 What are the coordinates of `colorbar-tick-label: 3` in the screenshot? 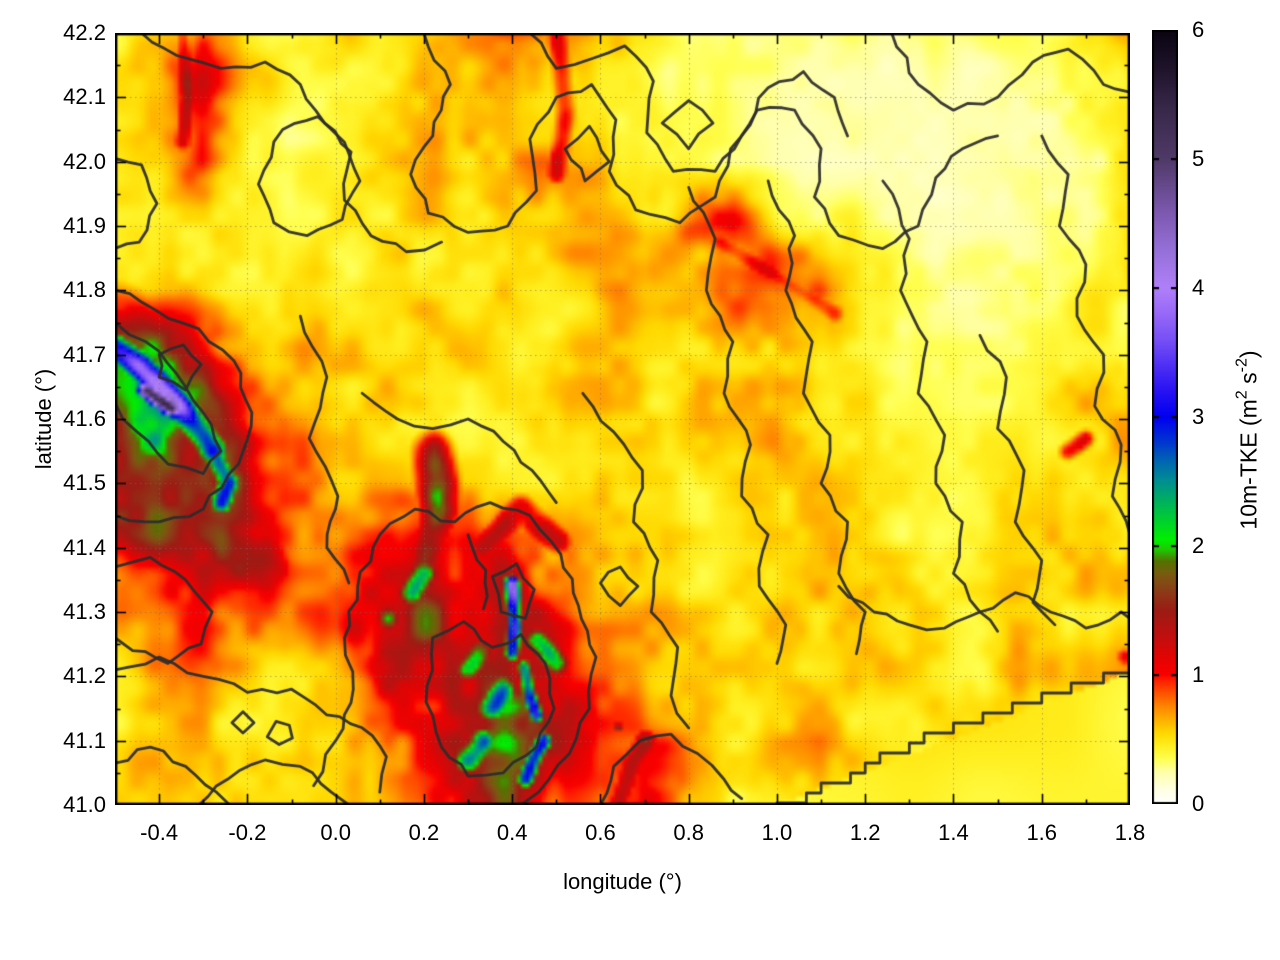 It's located at (1198, 416).